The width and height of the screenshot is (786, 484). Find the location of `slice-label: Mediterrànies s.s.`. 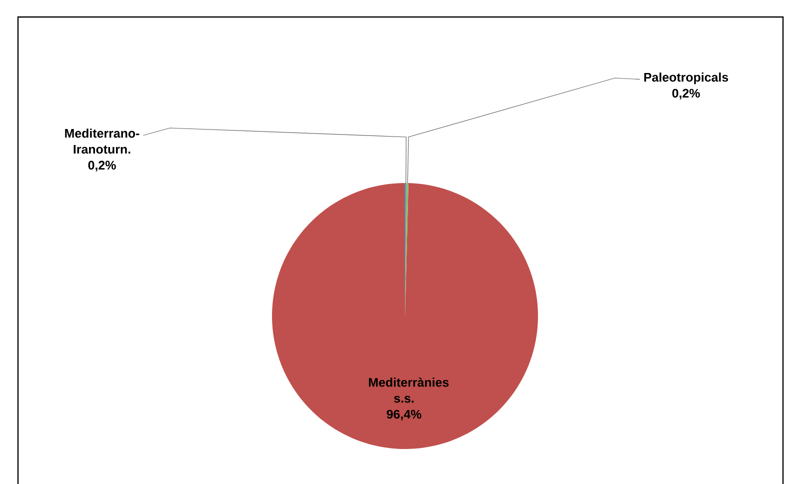

slice-label: Mediterrànies s.s. is located at coordinates (408, 390).